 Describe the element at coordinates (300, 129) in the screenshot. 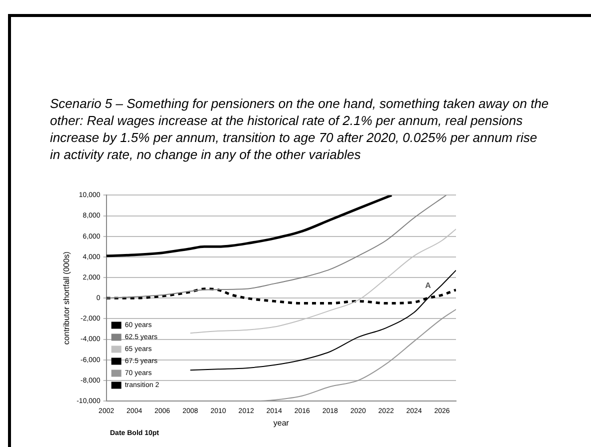

I see `chart-title: Scenario 5 – Something for pensioners on the one hand, something taken away on the other: Real wages increase at the historical rate of 2.1% per annum, real pensions increase by 1.5% per annum, transition to age 70 after 2020, 0.025% per annum rise in activity rate, no change in any of the other variables` at that location.